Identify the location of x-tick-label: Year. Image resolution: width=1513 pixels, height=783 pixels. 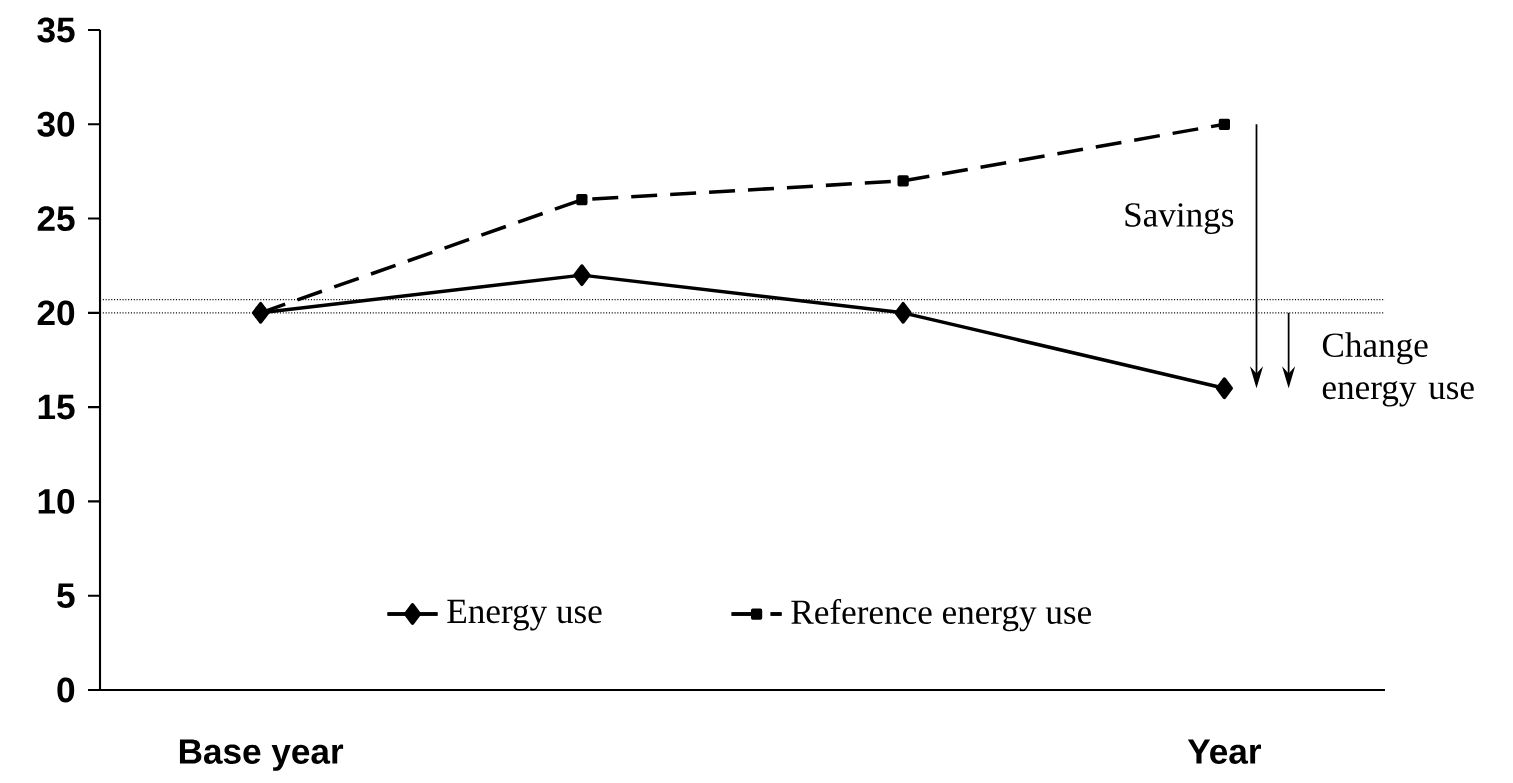
(1224, 751).